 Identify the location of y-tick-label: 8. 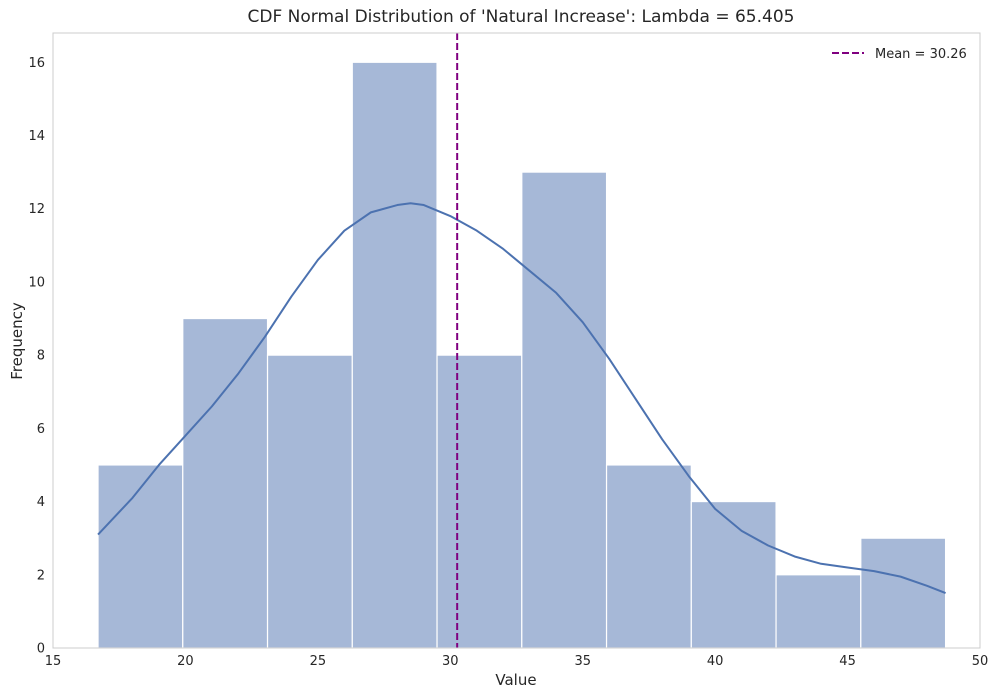
(41, 356).